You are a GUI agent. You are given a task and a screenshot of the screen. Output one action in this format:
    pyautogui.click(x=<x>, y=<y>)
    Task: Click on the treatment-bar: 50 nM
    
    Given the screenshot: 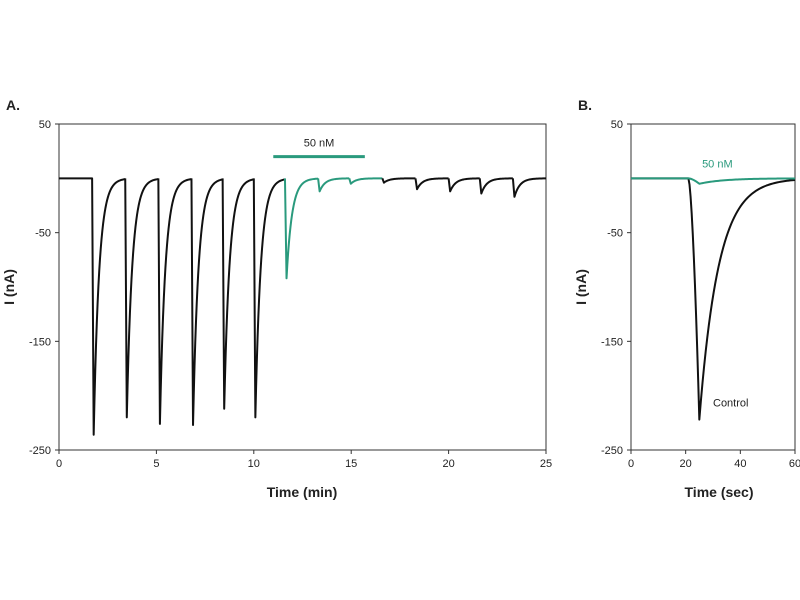 What is the action you would take?
    pyautogui.click(x=319, y=148)
    